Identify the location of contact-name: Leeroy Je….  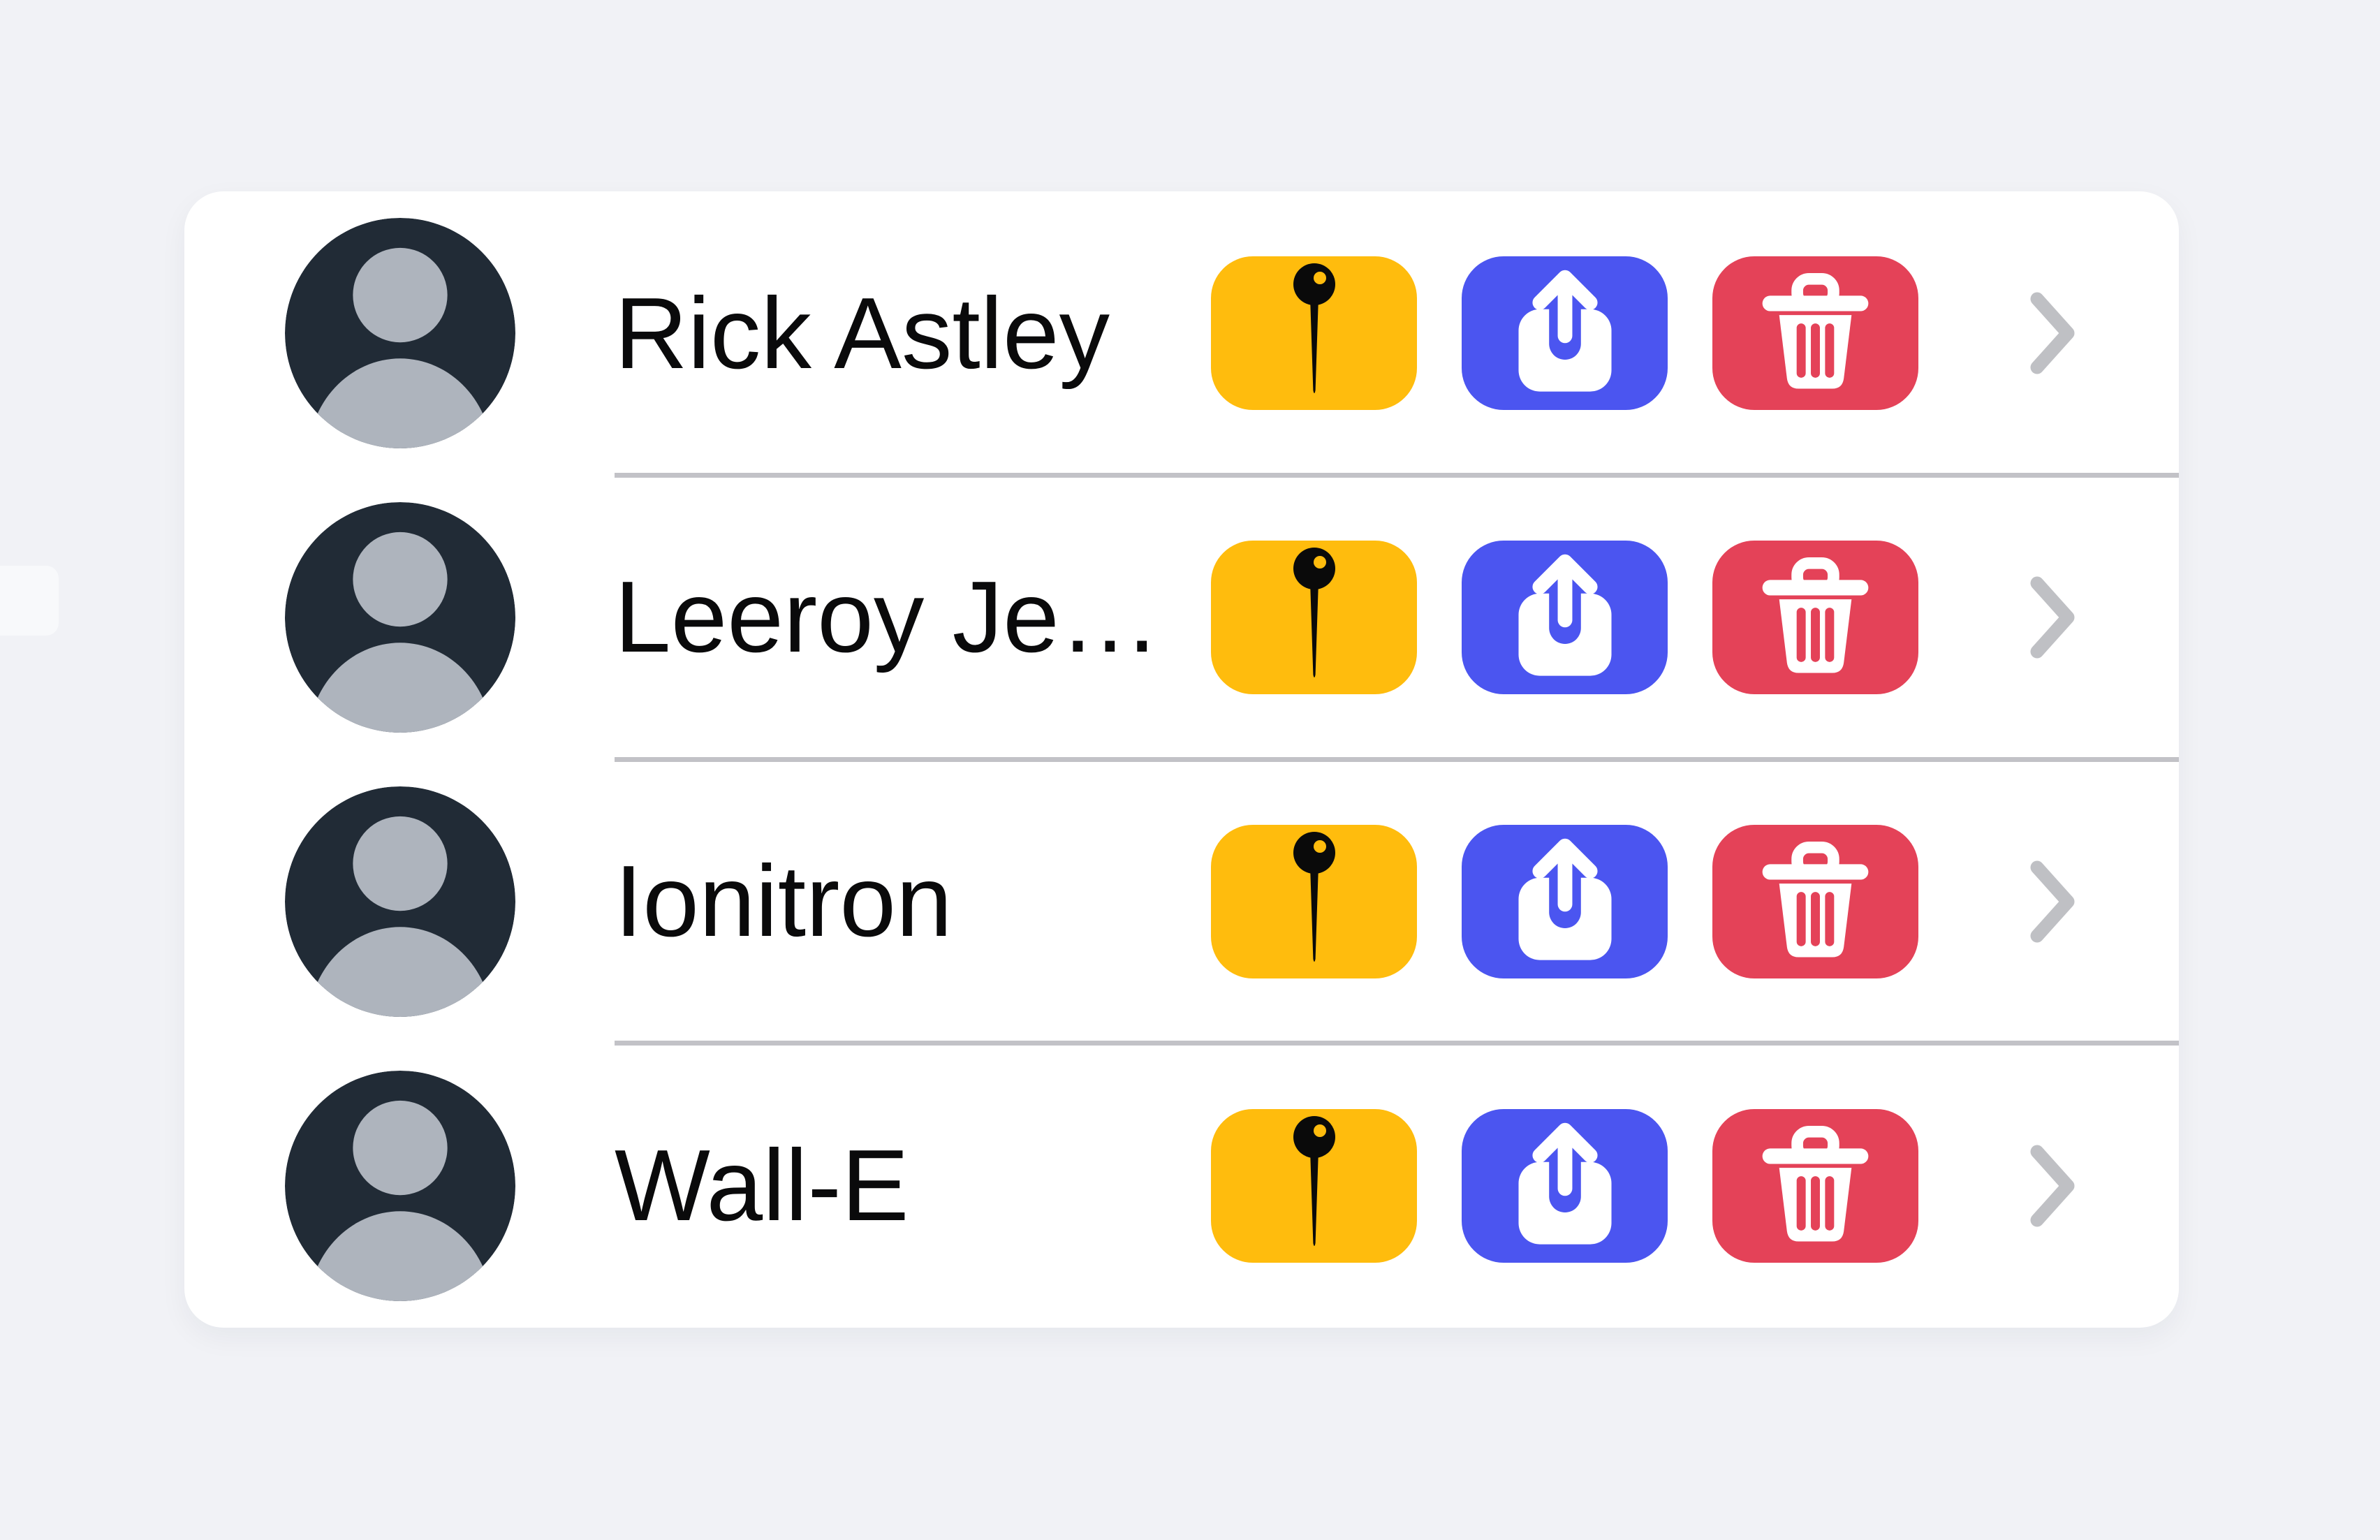
(888, 617).